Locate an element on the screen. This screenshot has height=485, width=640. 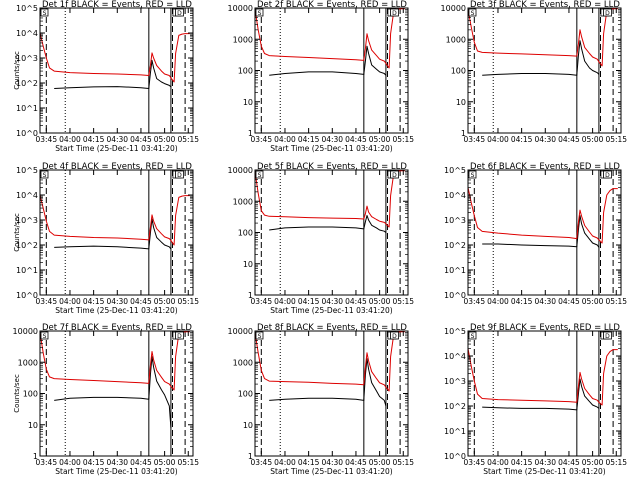
y-tick-label: 10 is located at coordinates (461, 102).